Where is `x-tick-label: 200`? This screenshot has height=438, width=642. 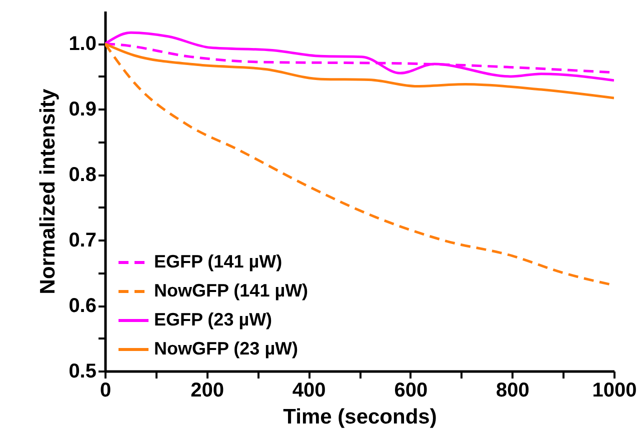 x-tick-label: 200 is located at coordinates (207, 391).